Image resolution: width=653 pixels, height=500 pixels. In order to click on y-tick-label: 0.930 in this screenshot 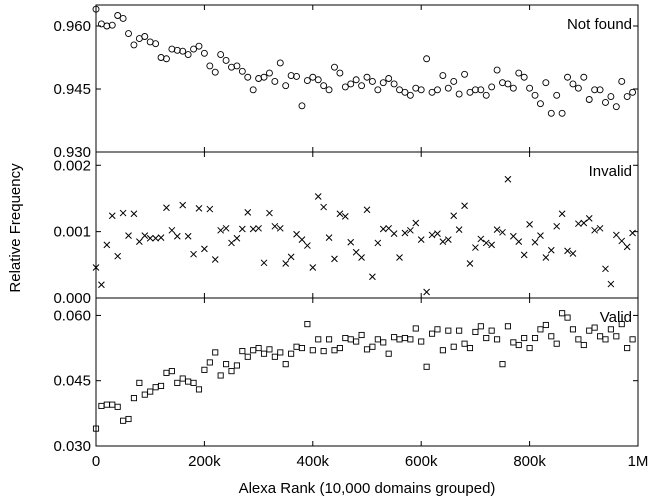, I will do `click(72, 152)`.